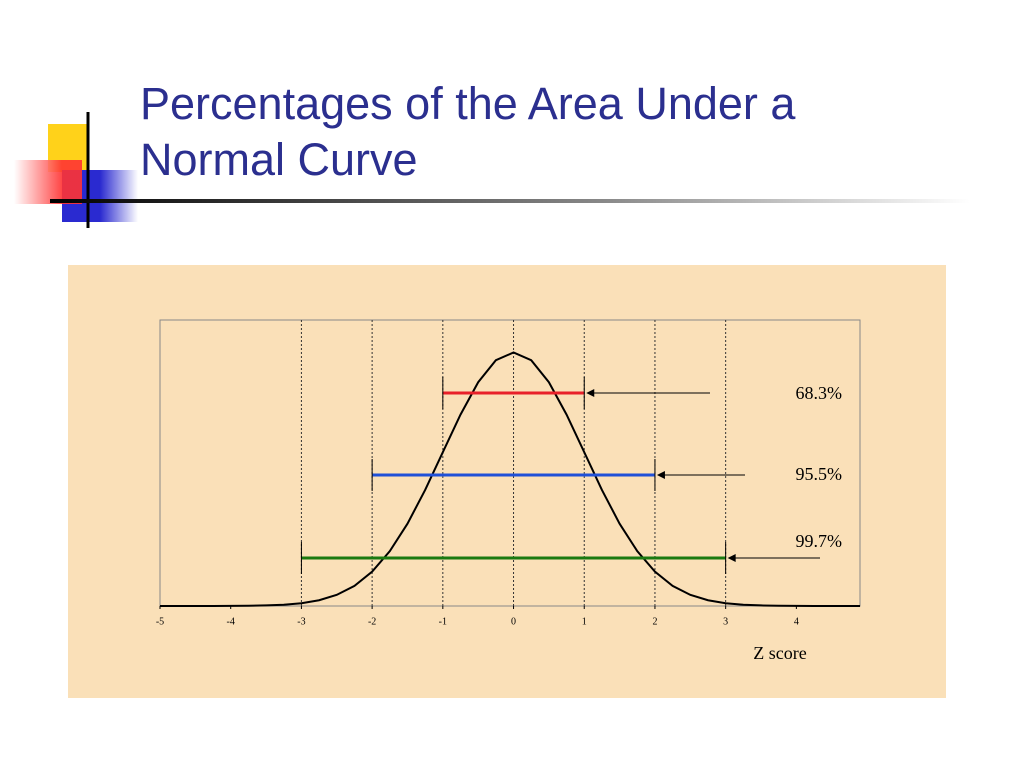 The width and height of the screenshot is (1024, 768). I want to click on x-tick-label: 3, so click(725, 621).